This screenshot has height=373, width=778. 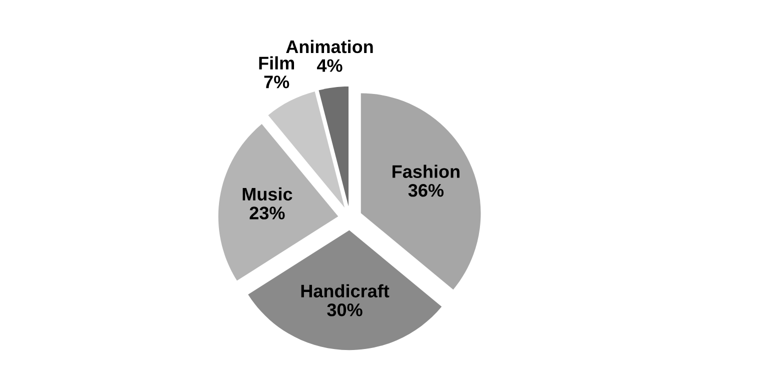 I want to click on data-label: 7%, so click(x=277, y=82).